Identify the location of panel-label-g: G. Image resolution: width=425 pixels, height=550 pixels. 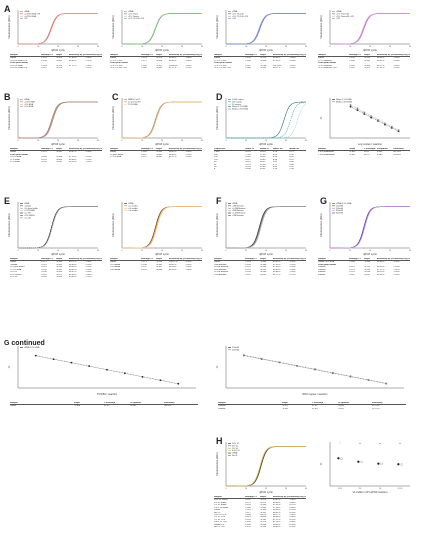
(324, 201).